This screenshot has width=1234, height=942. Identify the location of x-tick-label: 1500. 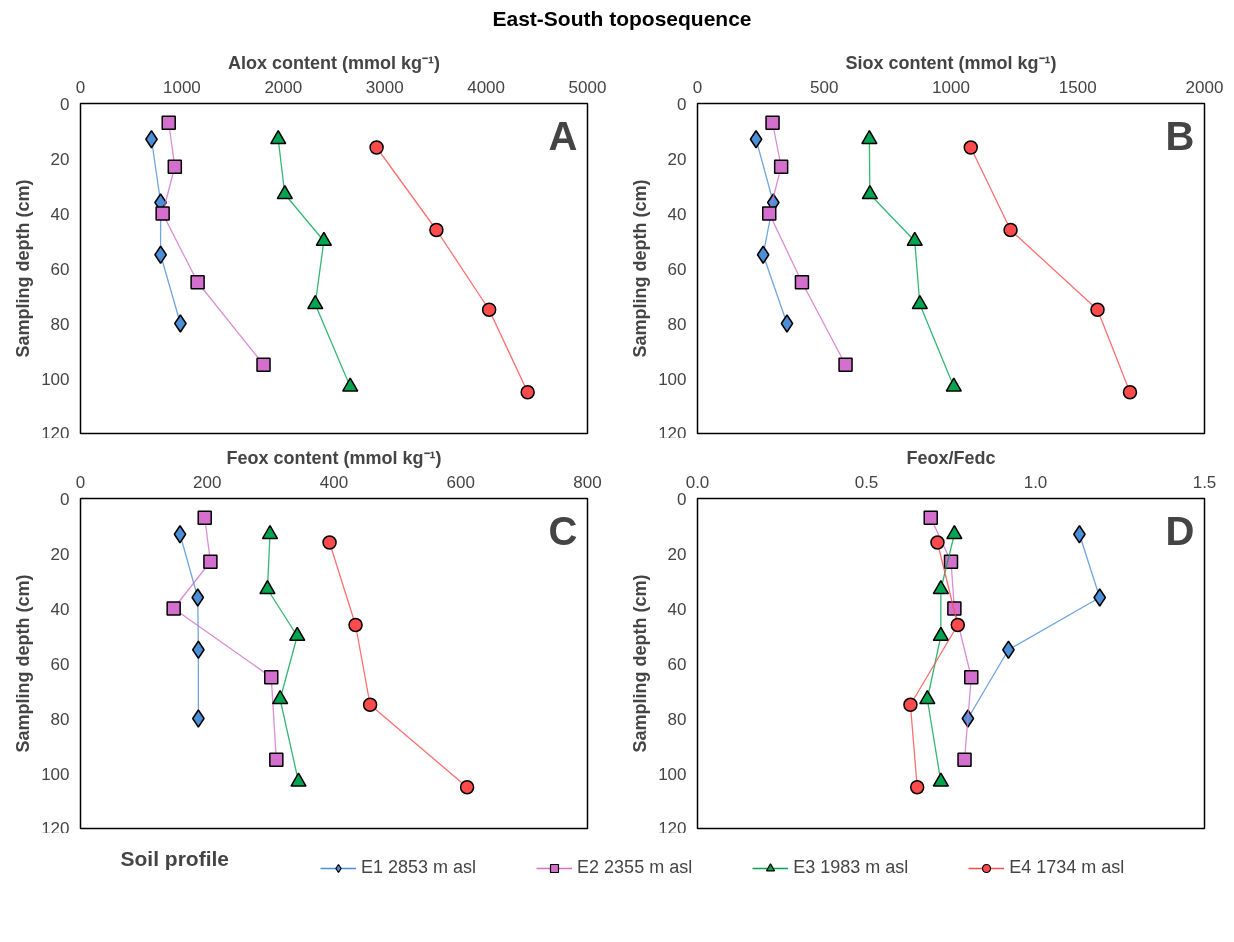
(1077, 87).